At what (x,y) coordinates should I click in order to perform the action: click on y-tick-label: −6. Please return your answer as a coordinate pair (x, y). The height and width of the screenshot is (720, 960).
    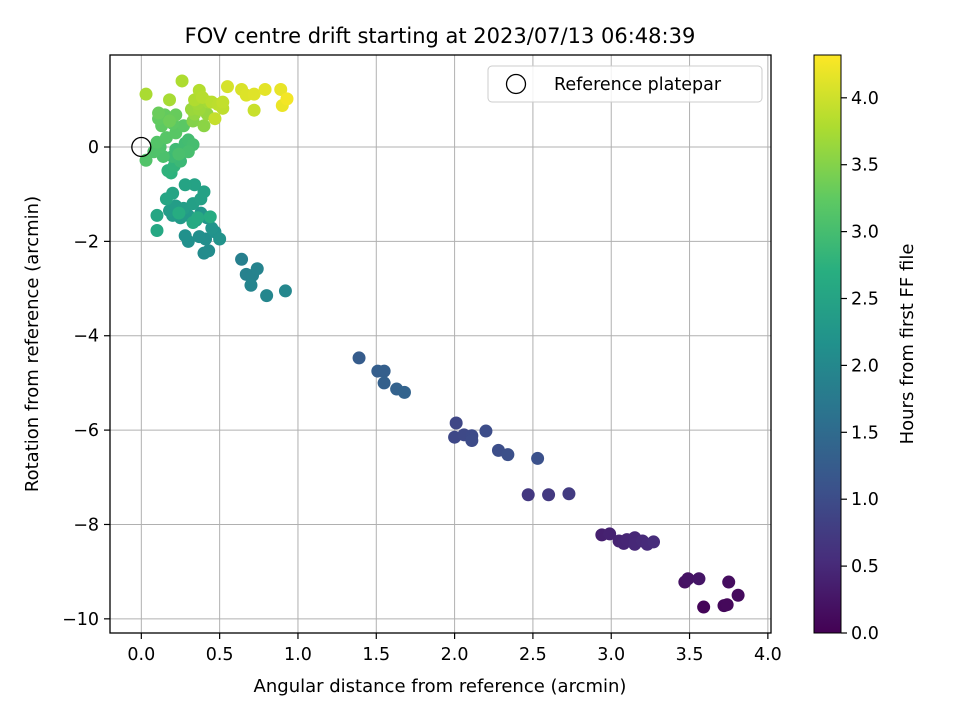
    Looking at the image, I should click on (86, 431).